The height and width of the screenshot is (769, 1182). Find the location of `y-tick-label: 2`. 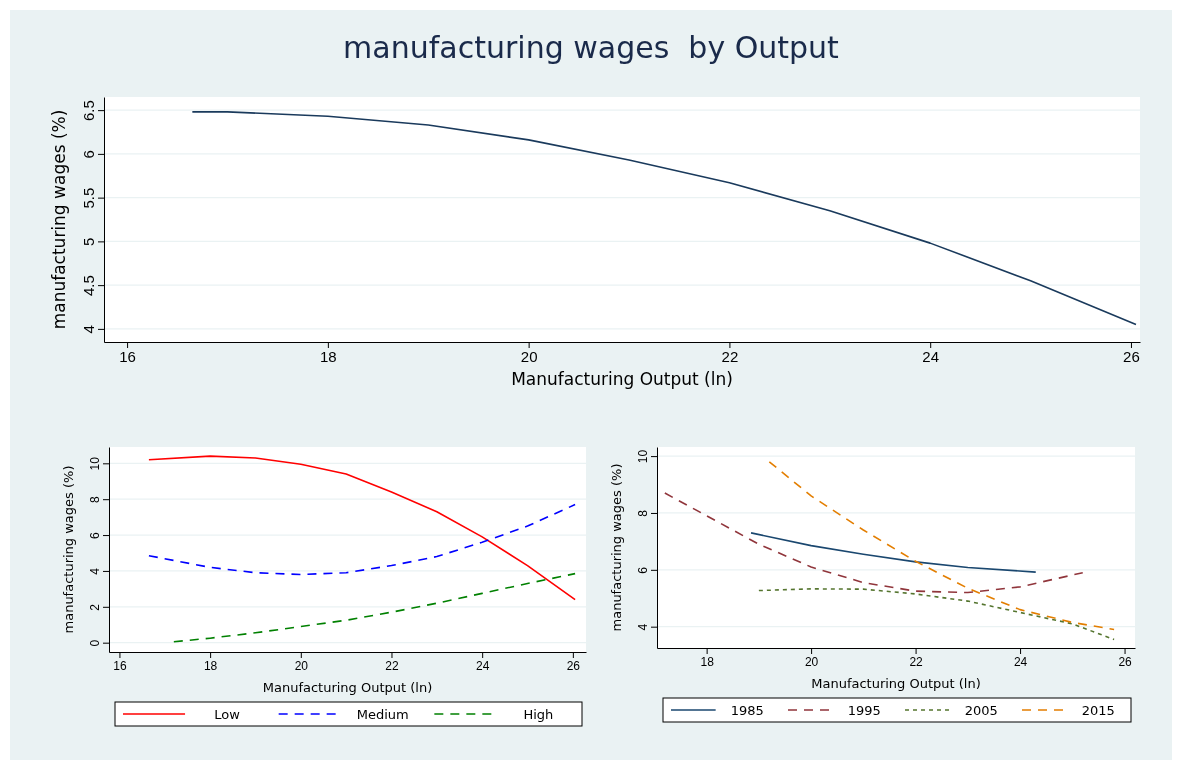

y-tick-label: 2 is located at coordinates (95, 607).